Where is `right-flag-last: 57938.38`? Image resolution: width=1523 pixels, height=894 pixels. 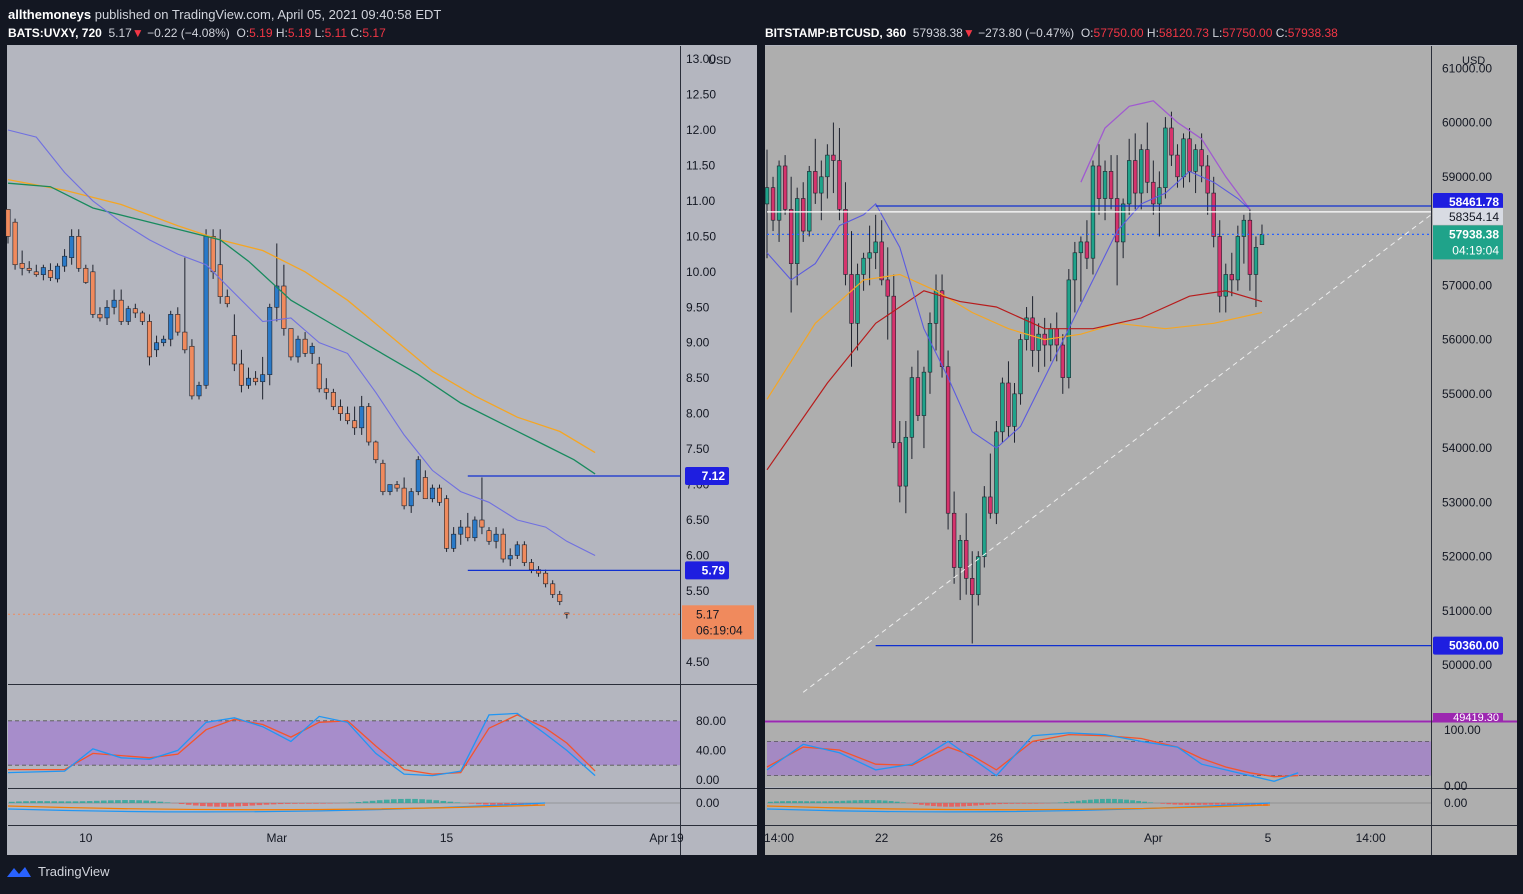
right-flag-last: 57938.38 is located at coordinates (1474, 234).